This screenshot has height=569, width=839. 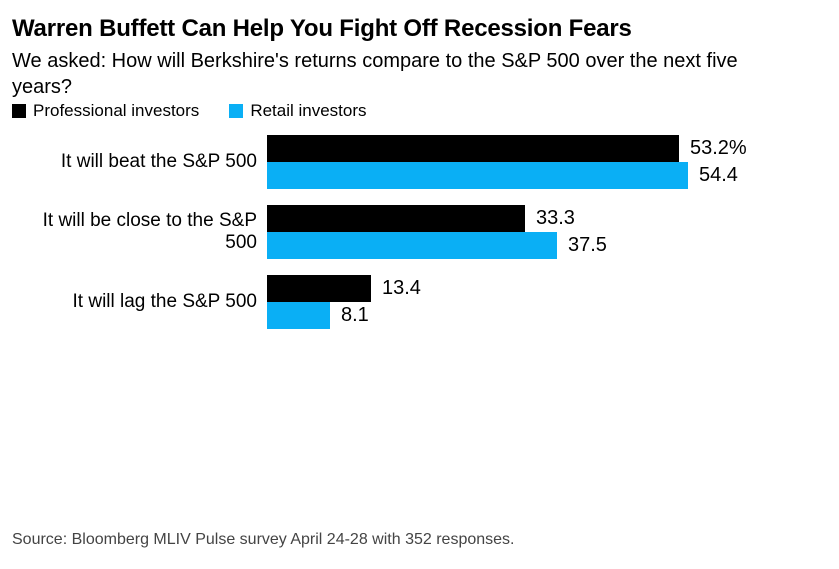 What do you see at coordinates (425, 302) in the screenshot?
I see `chart-row: It will lag the S&P 500 13.4 8.1` at bounding box center [425, 302].